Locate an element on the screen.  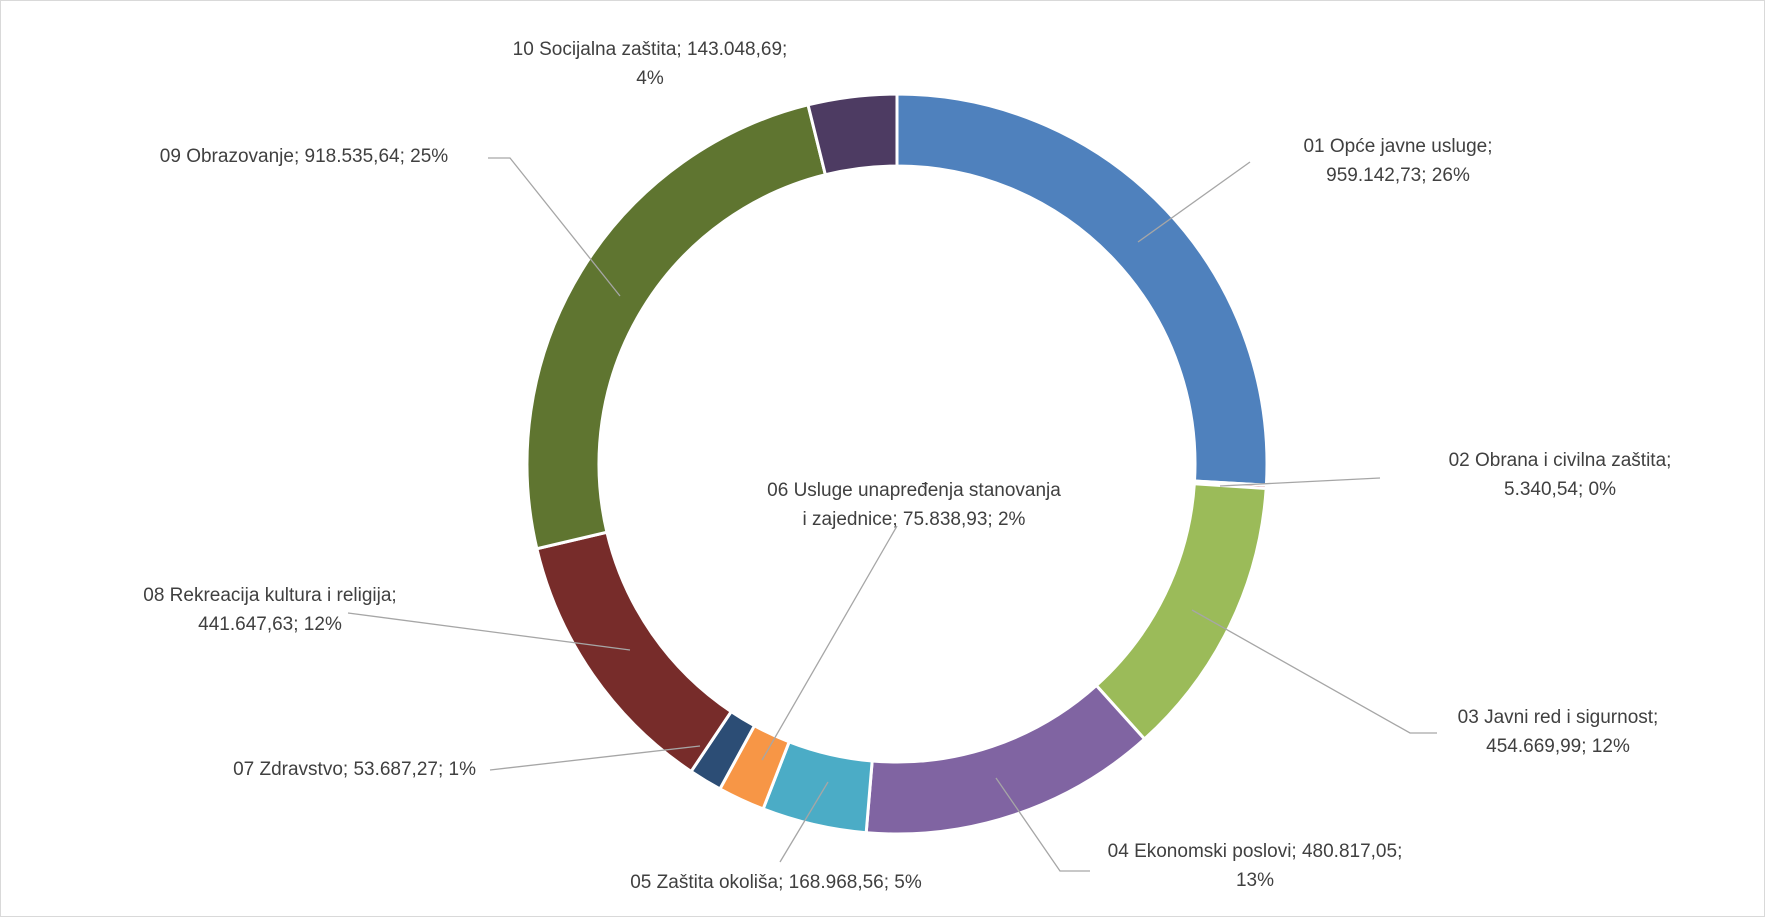
data-label-line: 05 Zaštita okoliša; 168.968,56; 5% is located at coordinates (776, 882).